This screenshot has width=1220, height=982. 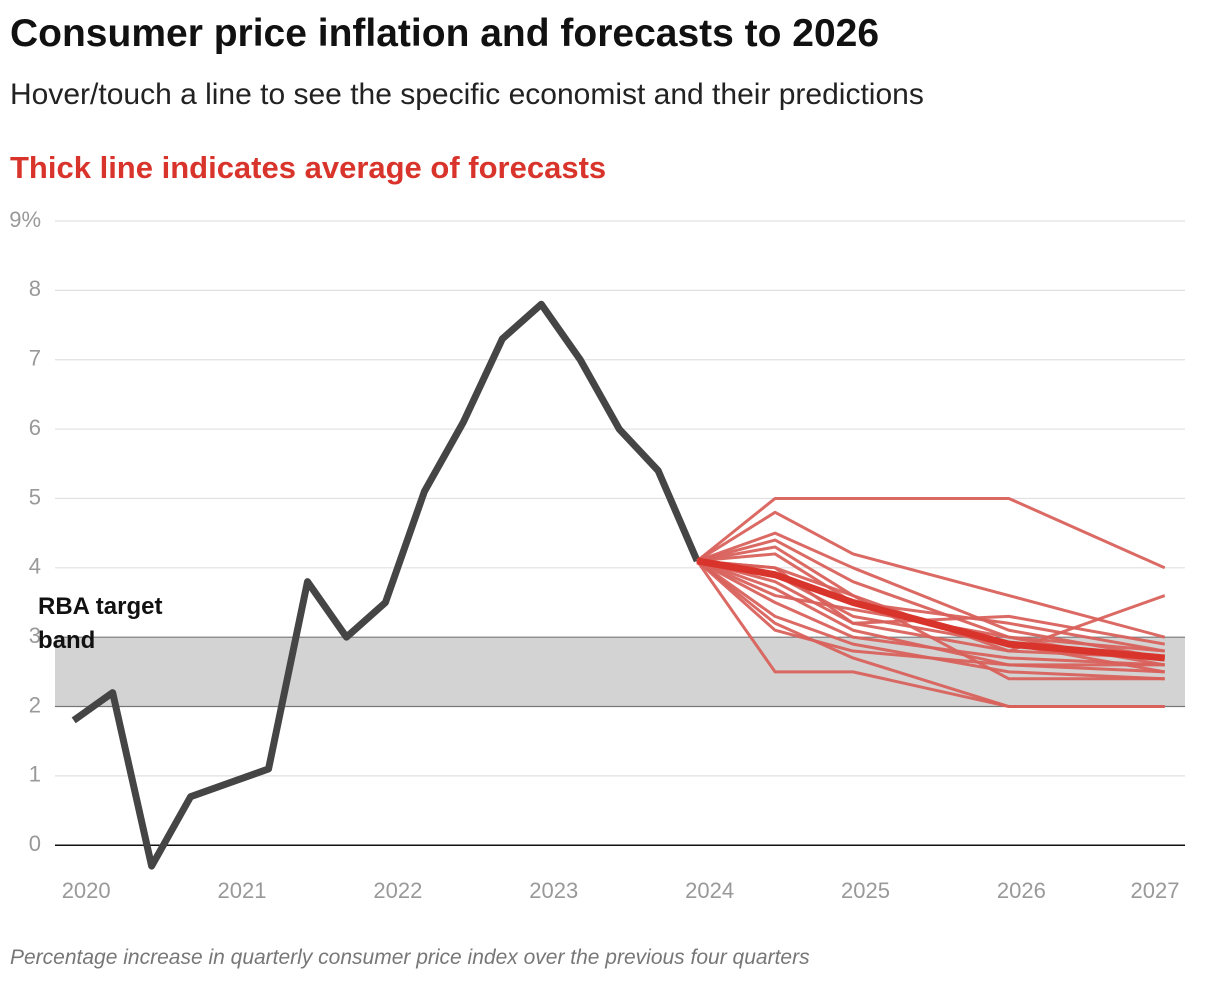 What do you see at coordinates (1155, 890) in the screenshot?
I see `x-tick-label: 2027` at bounding box center [1155, 890].